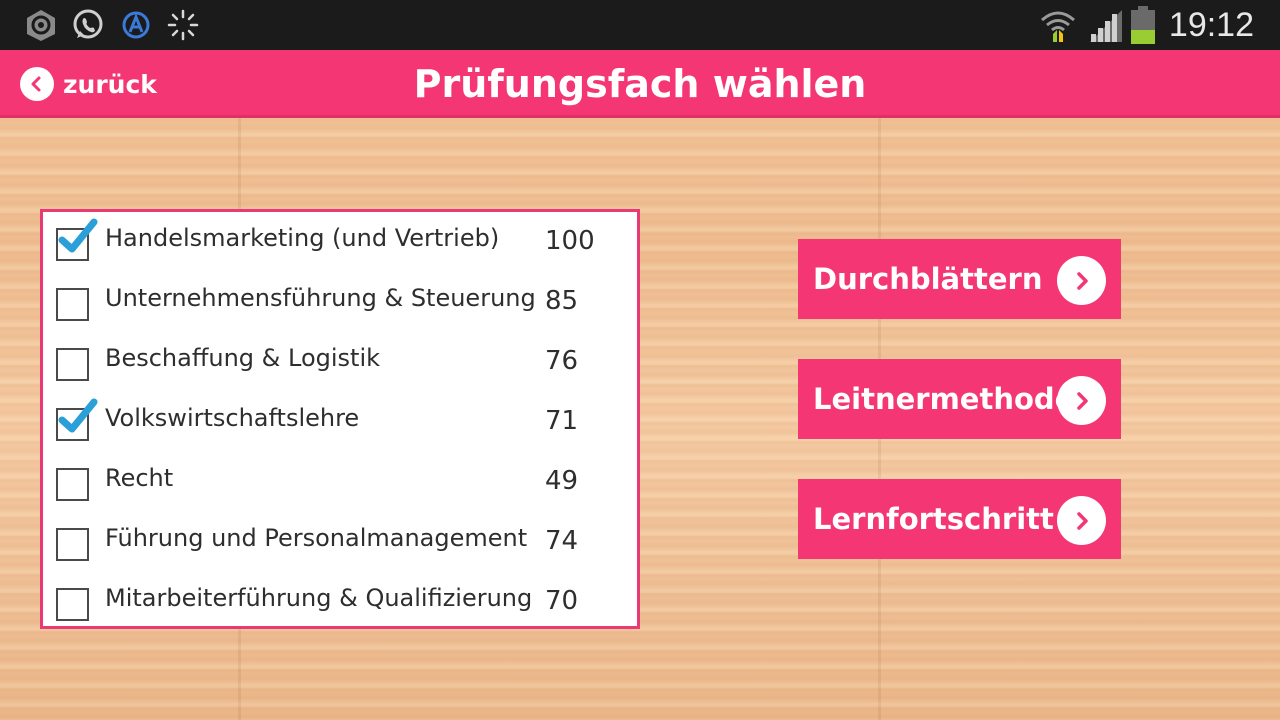 This screenshot has width=1280, height=720. Describe the element at coordinates (110, 84) in the screenshot. I see `back-label: zurück` at that location.